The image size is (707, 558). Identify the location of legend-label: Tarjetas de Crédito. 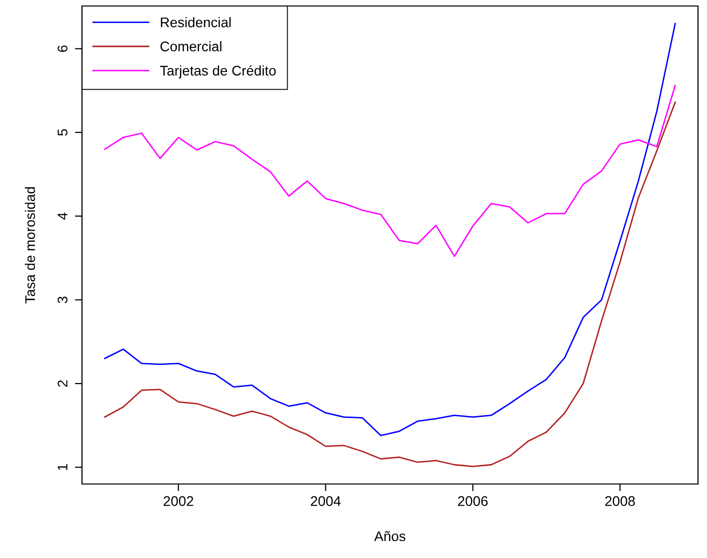
(218, 71).